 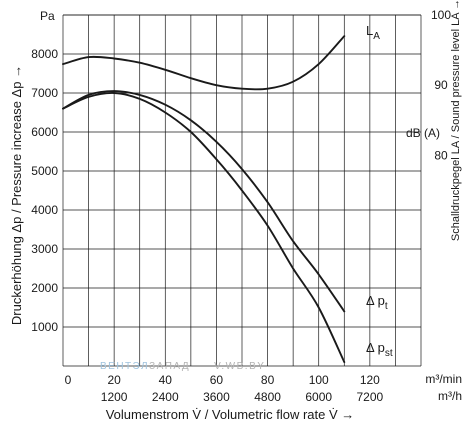 I want to click on y-tick-label: 2000, so click(x=44, y=288).